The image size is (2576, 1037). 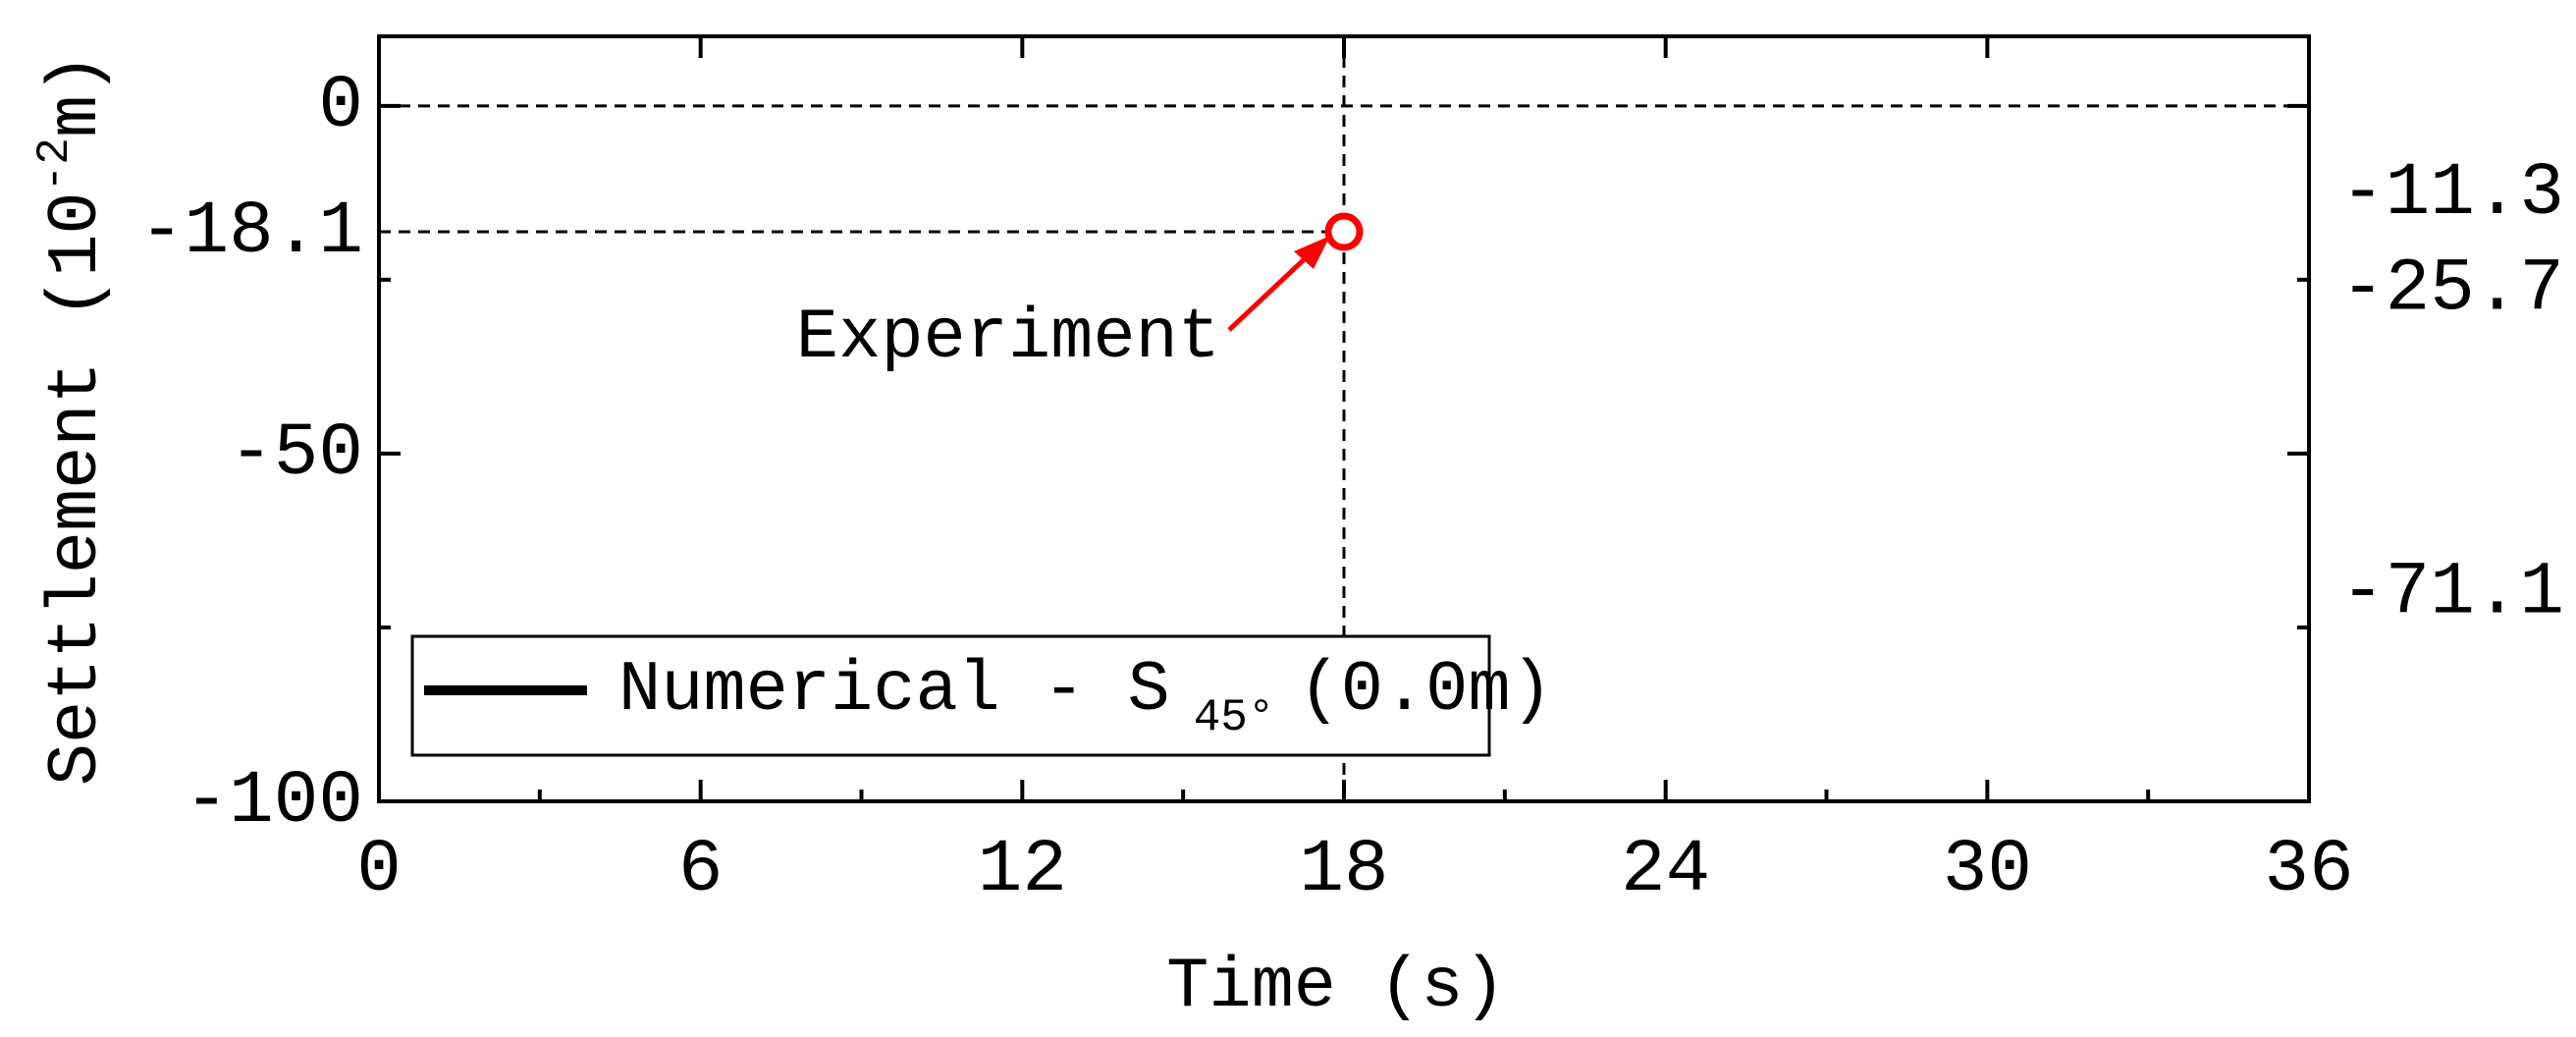 What do you see at coordinates (1336, 987) in the screenshot?
I see `x-axis-label: Time (s)` at bounding box center [1336, 987].